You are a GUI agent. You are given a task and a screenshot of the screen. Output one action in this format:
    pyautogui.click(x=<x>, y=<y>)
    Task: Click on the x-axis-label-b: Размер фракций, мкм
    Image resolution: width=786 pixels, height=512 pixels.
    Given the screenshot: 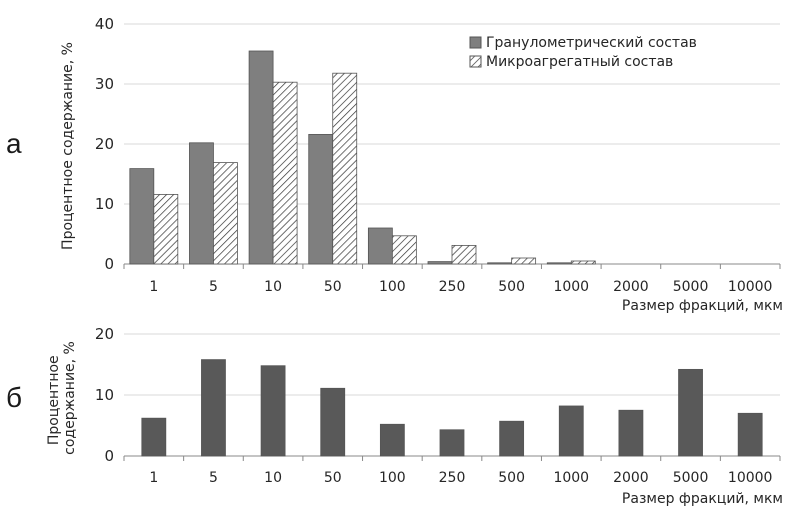 What is the action you would take?
    pyautogui.click(x=702, y=499)
    